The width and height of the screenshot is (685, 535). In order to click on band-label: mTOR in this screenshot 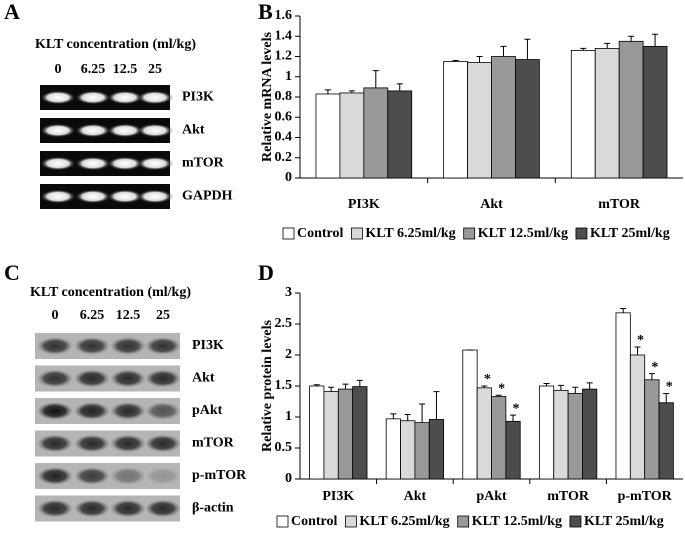, I will do `click(203, 163)`.